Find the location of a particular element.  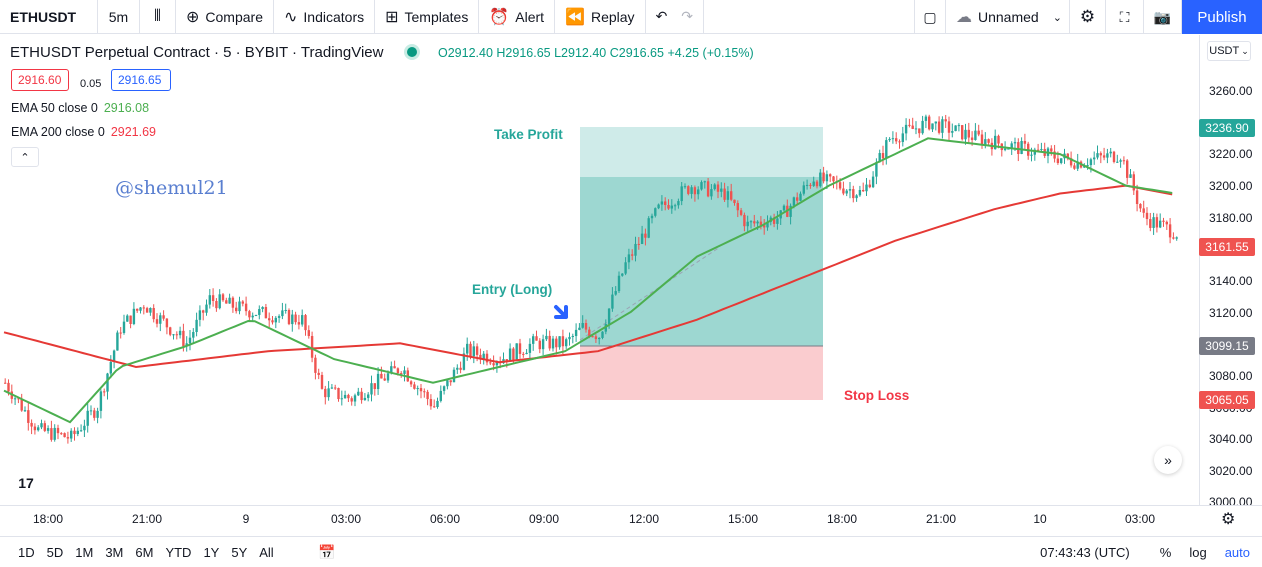

replay-button: ⏪ Replay is located at coordinates (600, 17).